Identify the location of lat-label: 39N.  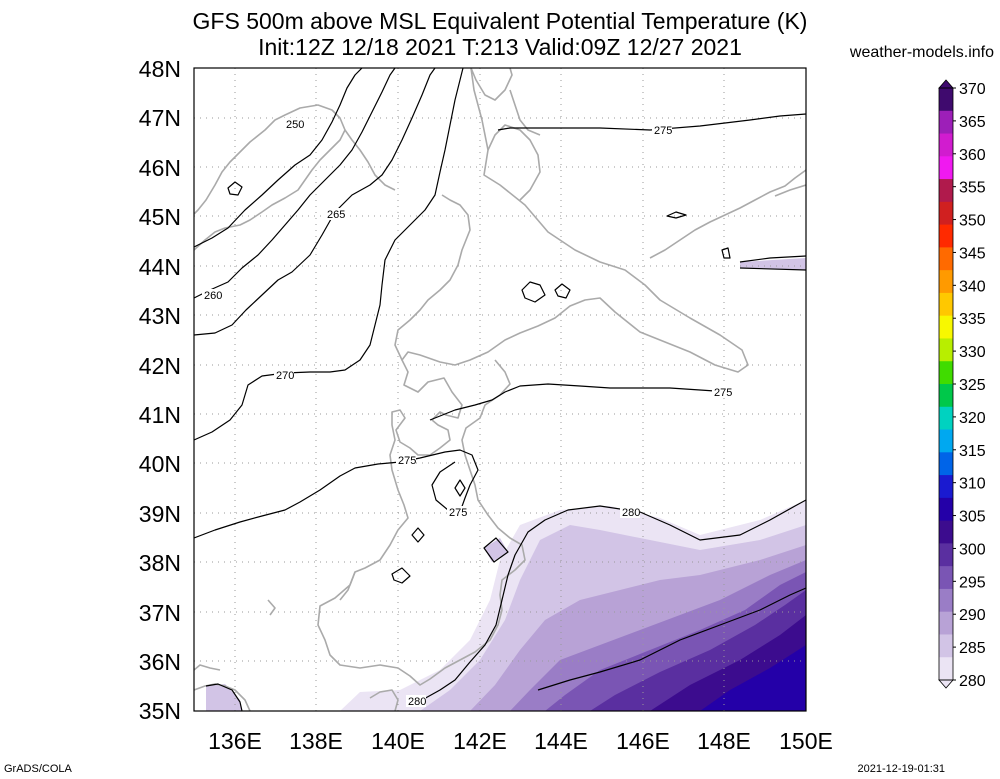
(160, 514).